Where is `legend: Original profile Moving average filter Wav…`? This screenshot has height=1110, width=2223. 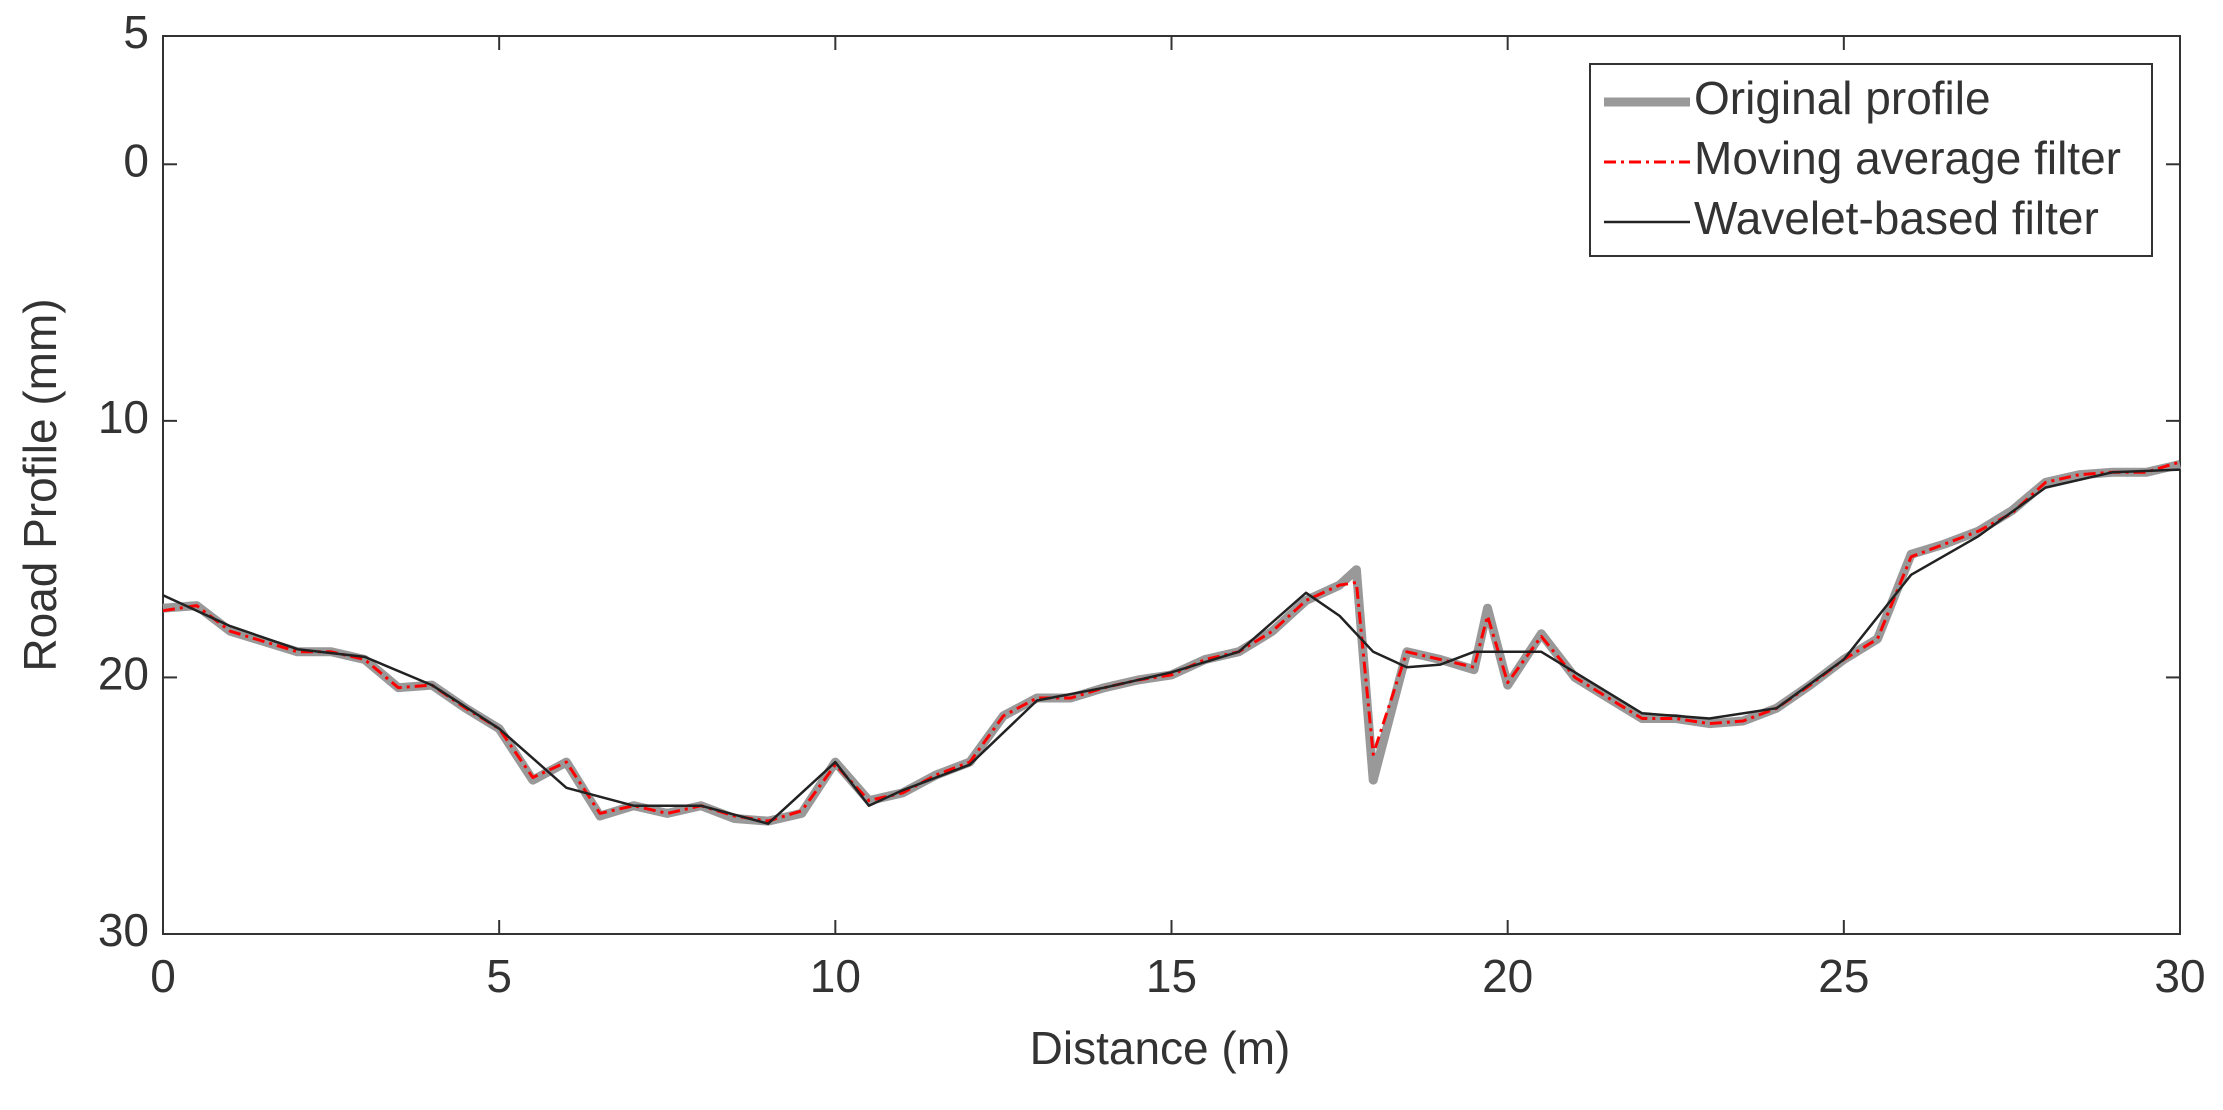 legend: Original profile Moving average filter Wav… is located at coordinates (1871, 160).